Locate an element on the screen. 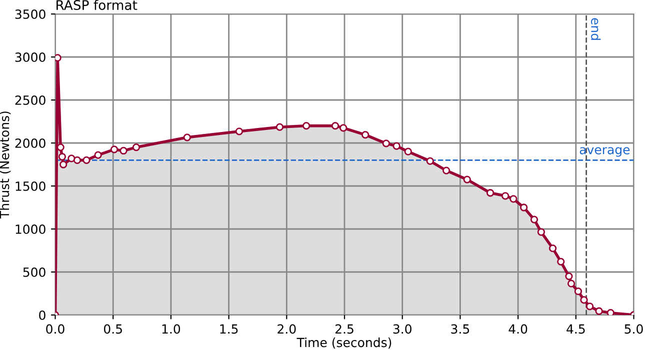  x-tick-label: 5.0 is located at coordinates (633, 329).